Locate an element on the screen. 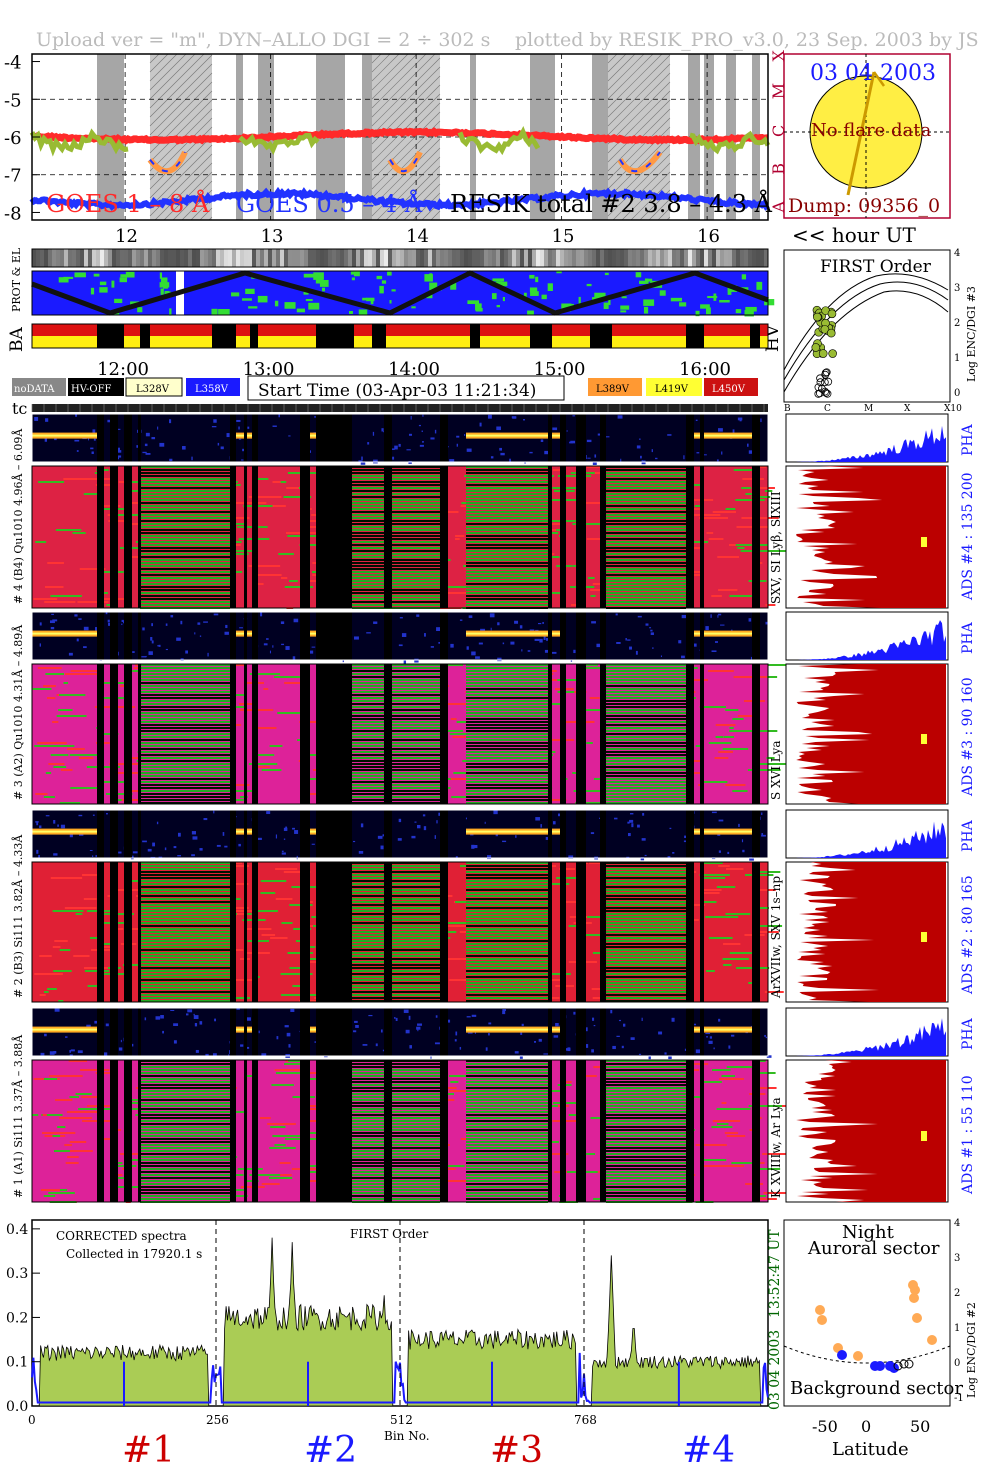 Image resolution: width=1004 pixels, height=1481 pixels. pointer-line is located at coordinates (861, 133).